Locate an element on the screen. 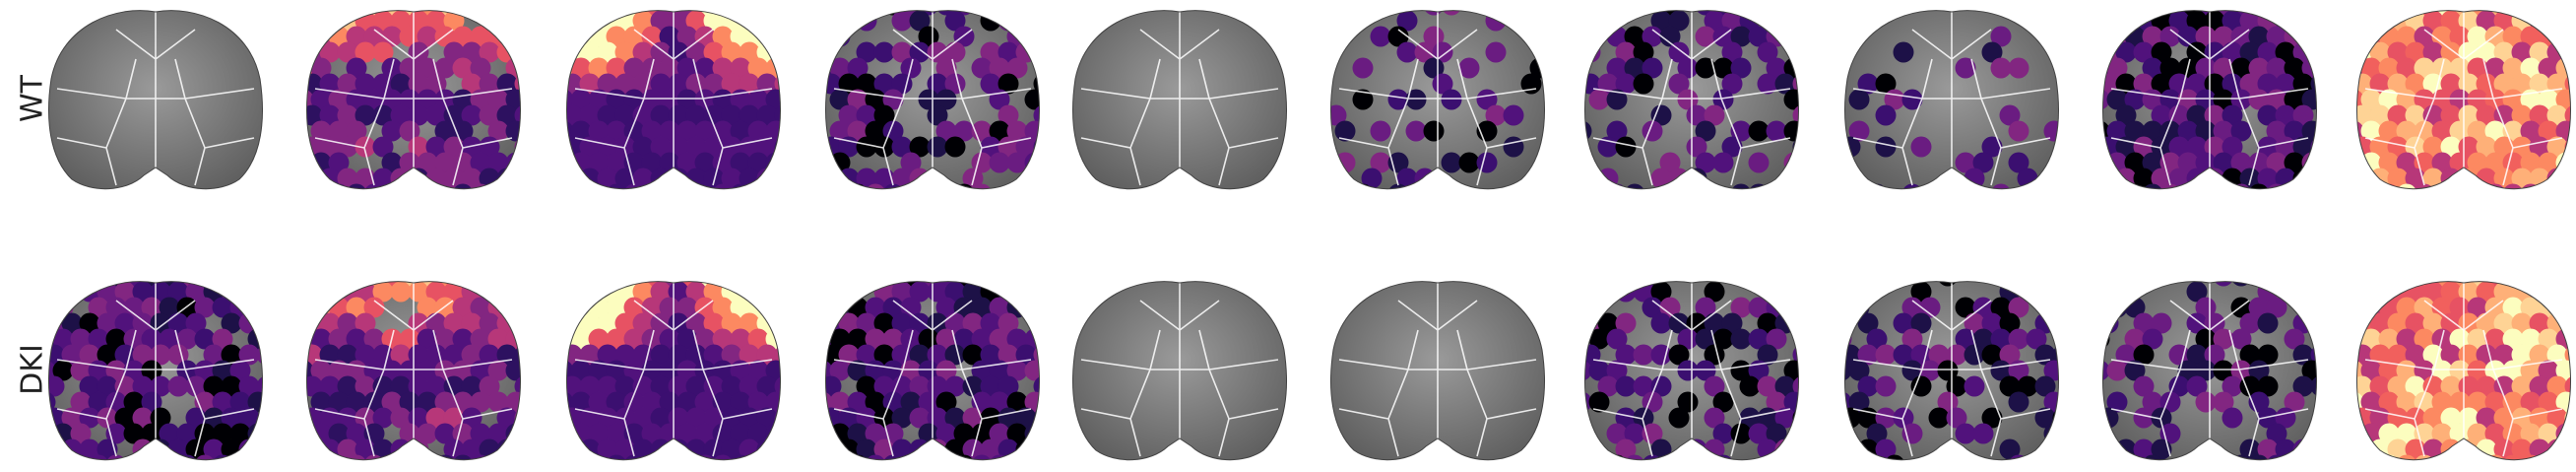 This screenshot has height=472, width=2576. brain-fill is located at coordinates (413, 370).